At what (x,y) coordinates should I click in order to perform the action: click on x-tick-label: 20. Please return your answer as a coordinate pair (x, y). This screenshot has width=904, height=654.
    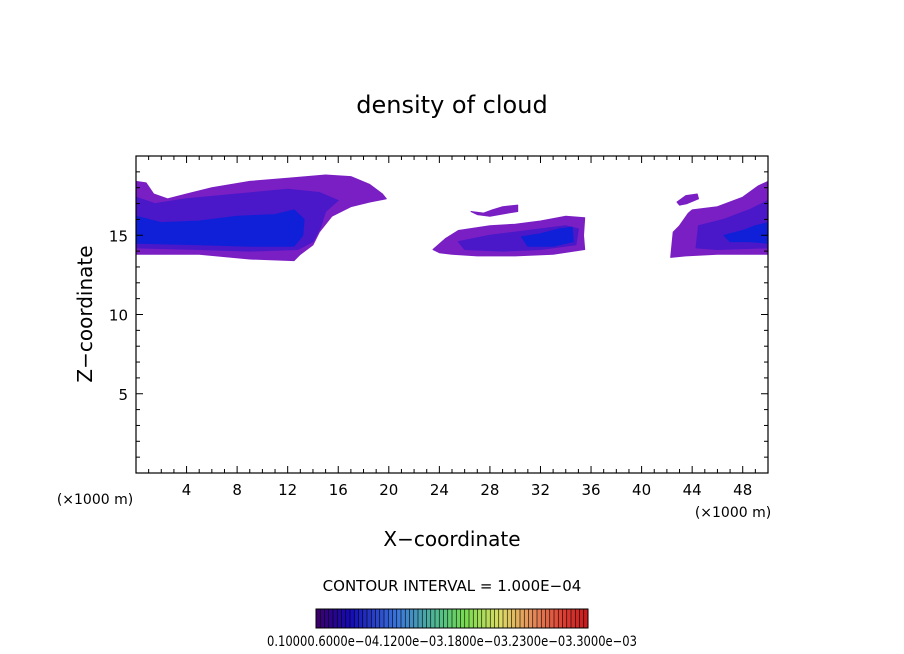
    Looking at the image, I should click on (388, 490).